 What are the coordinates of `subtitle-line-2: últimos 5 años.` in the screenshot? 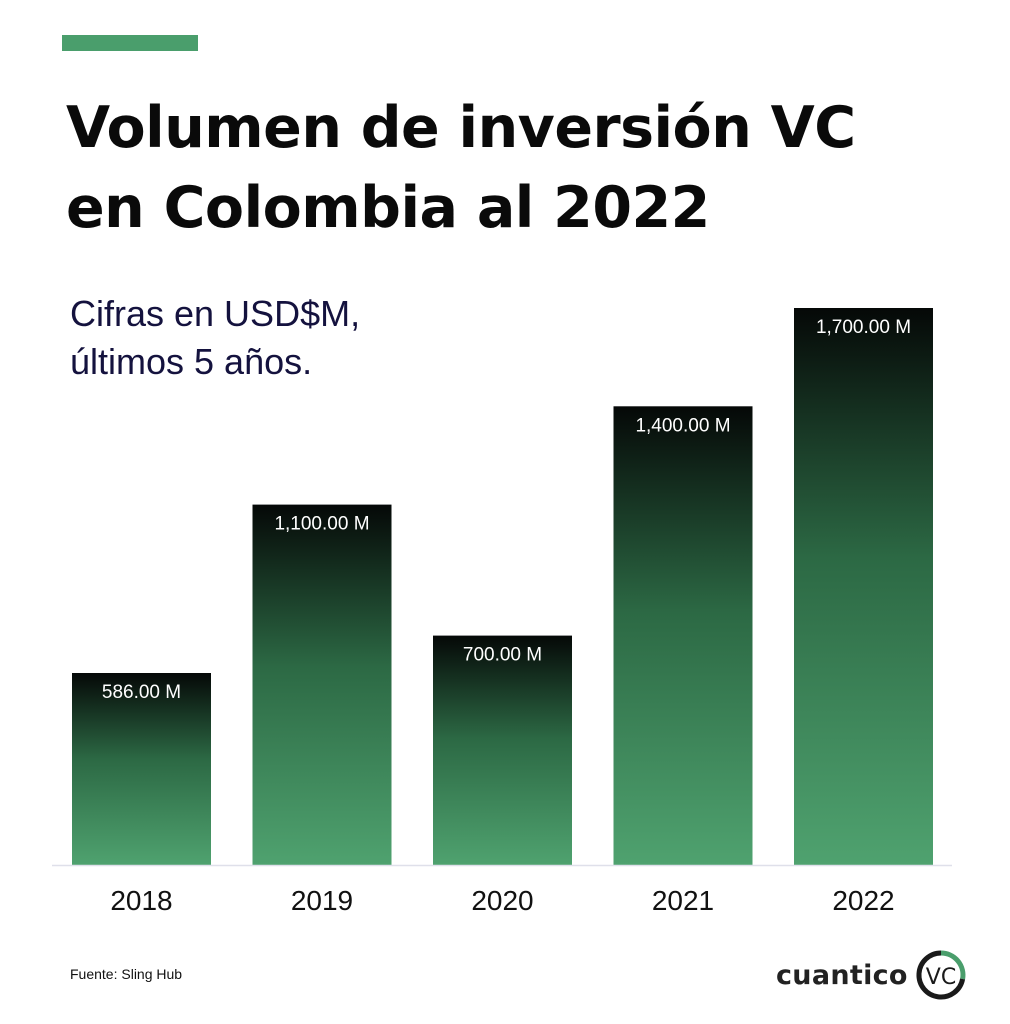 It's located at (191, 361).